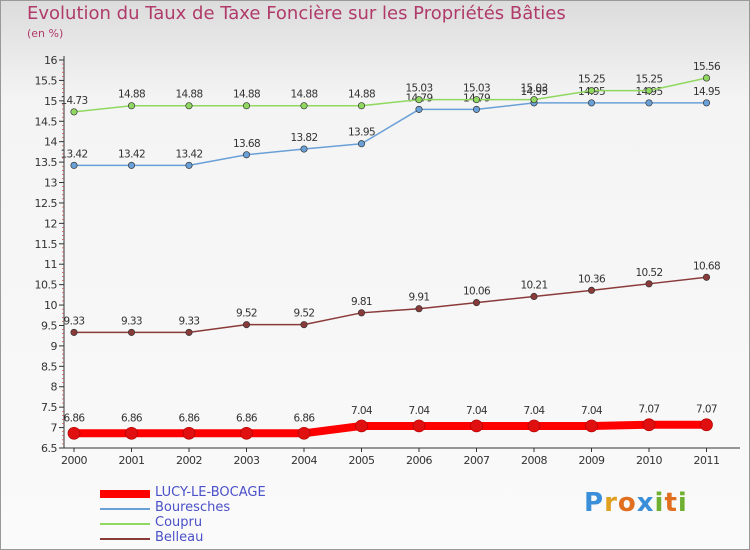 The width and height of the screenshot is (750, 550). I want to click on x-tick-label: 2004, so click(304, 460).